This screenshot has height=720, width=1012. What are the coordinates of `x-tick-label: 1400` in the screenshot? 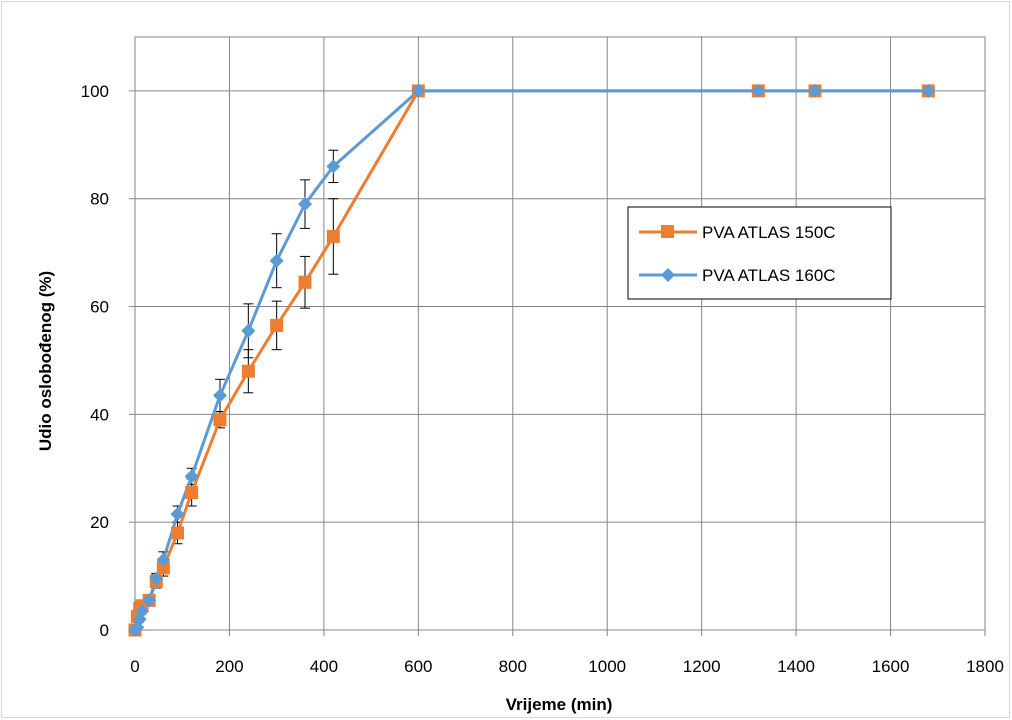 It's located at (796, 666).